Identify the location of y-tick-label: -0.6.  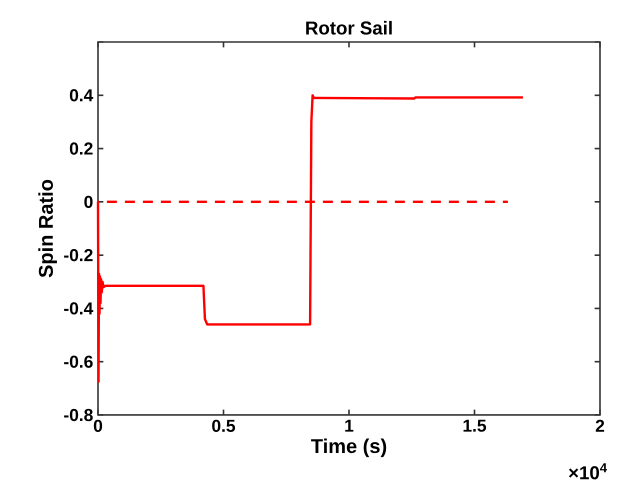
(78, 362).